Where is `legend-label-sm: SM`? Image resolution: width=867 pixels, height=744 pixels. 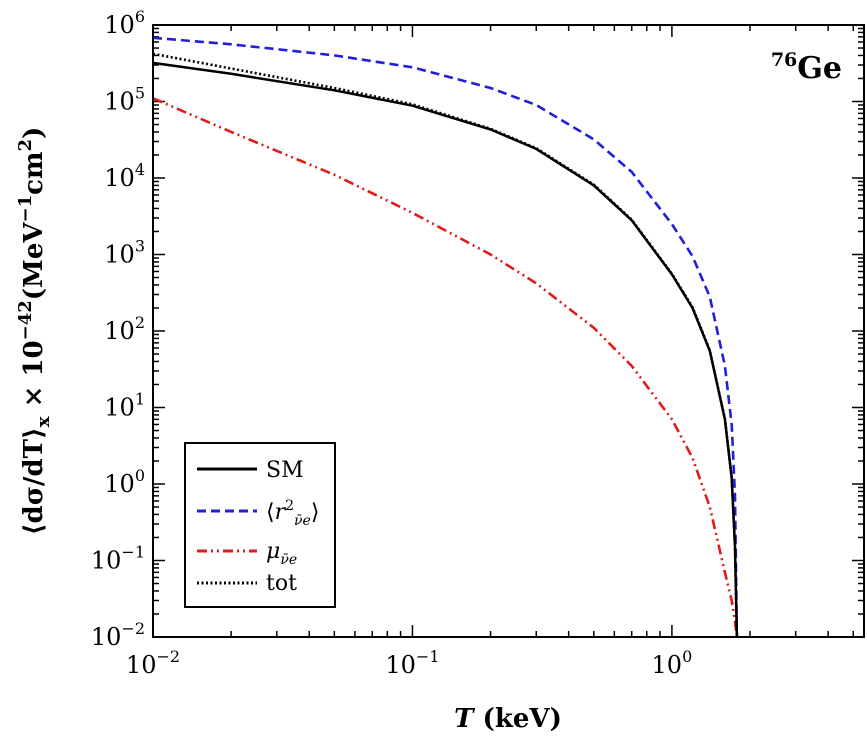 legend-label-sm: SM is located at coordinates (285, 470).